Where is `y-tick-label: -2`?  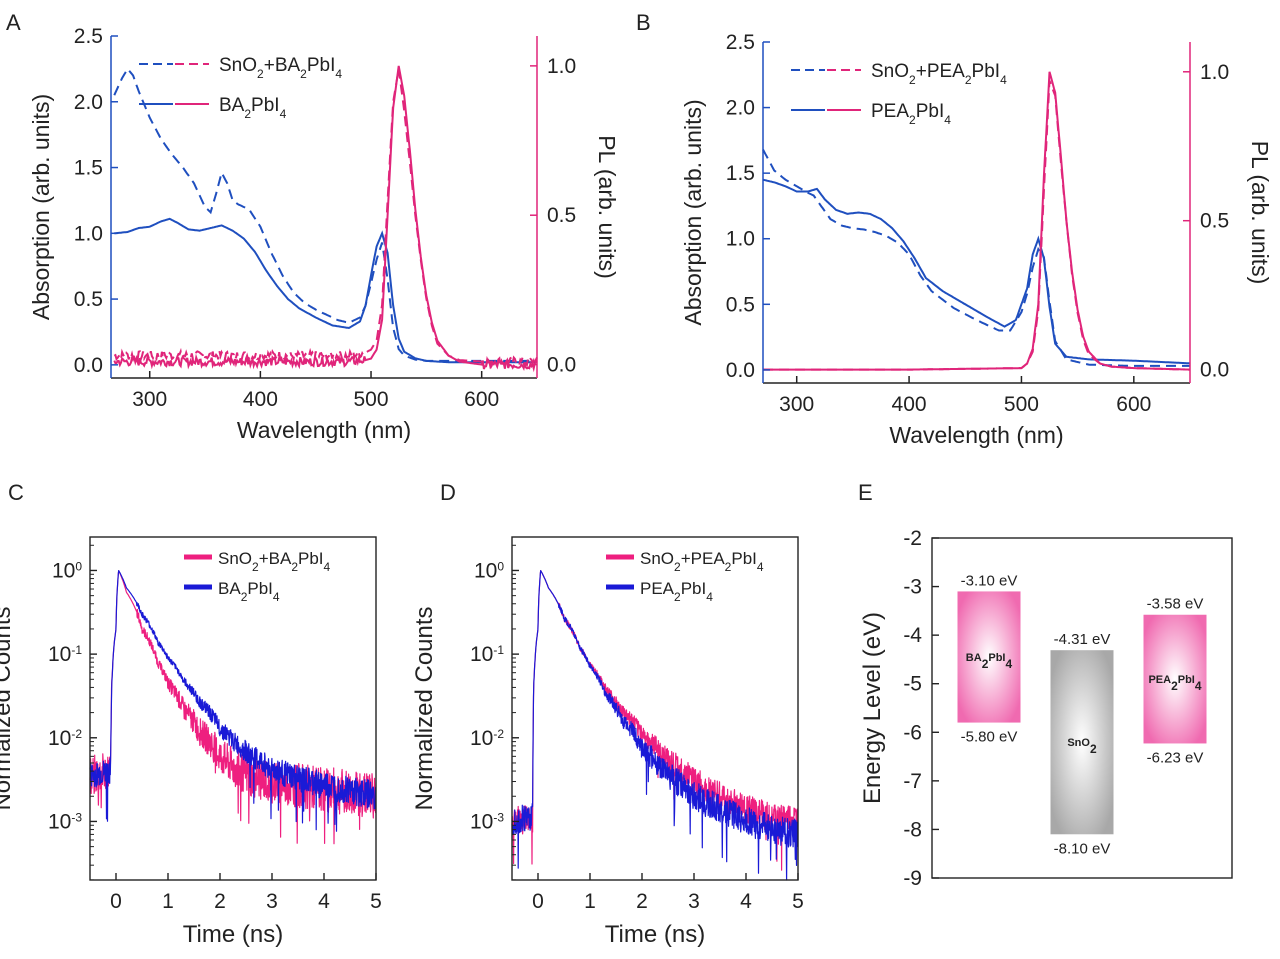 y-tick-label: -2 is located at coordinates (912, 538).